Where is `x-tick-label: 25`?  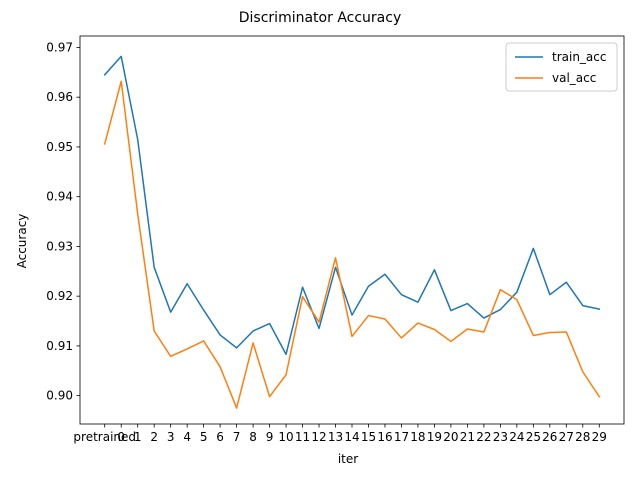 x-tick-label: 25 is located at coordinates (533, 437).